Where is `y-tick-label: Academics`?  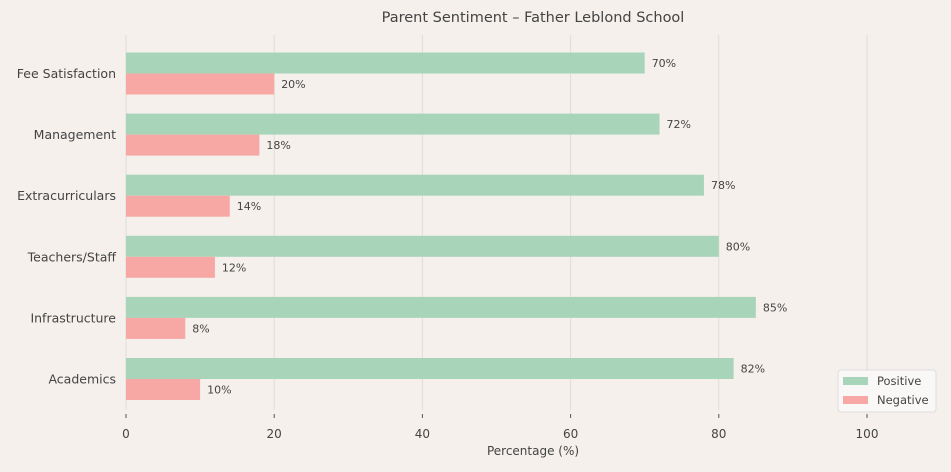
y-tick-label: Academics is located at coordinates (82, 379).